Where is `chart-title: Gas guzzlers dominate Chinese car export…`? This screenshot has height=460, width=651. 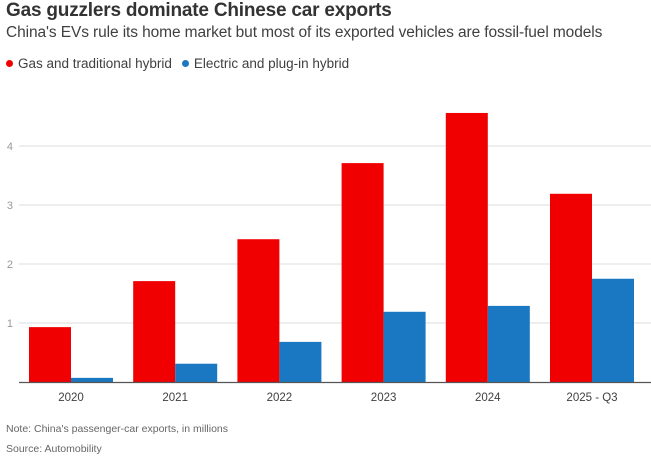
chart-title: Gas guzzlers dominate Chinese car export… is located at coordinates (199, 10).